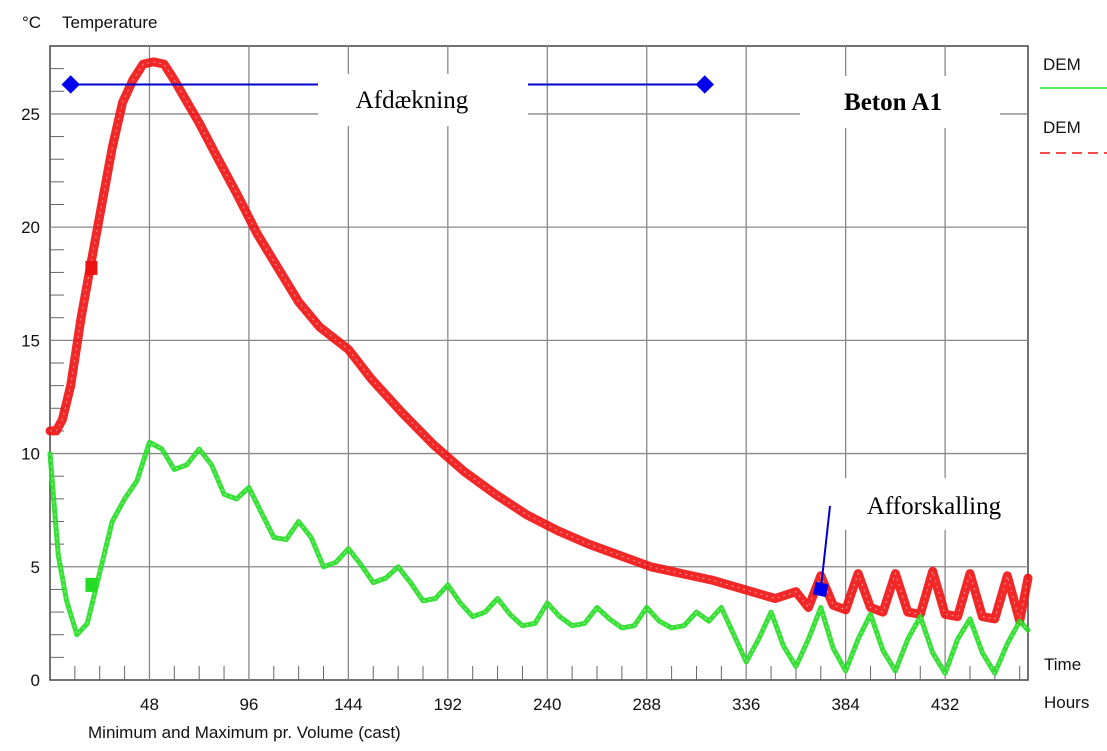 This screenshot has width=1107, height=751. Describe the element at coordinates (1073, 104) in the screenshot. I see `legend: DEM DEM` at that location.